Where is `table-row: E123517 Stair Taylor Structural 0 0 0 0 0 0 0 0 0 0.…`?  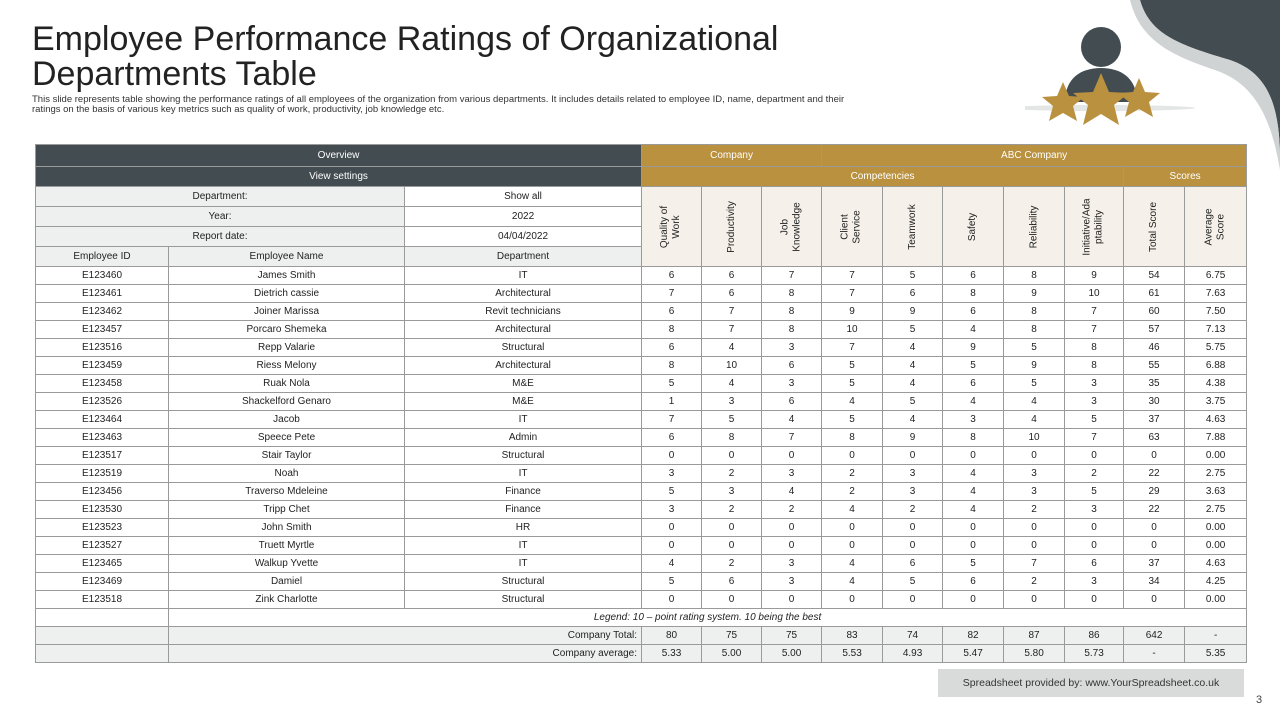 table-row: E123517 Stair Taylor Structural 0 0 0 0 0 0 0 0 0 0.… is located at coordinates (641, 455).